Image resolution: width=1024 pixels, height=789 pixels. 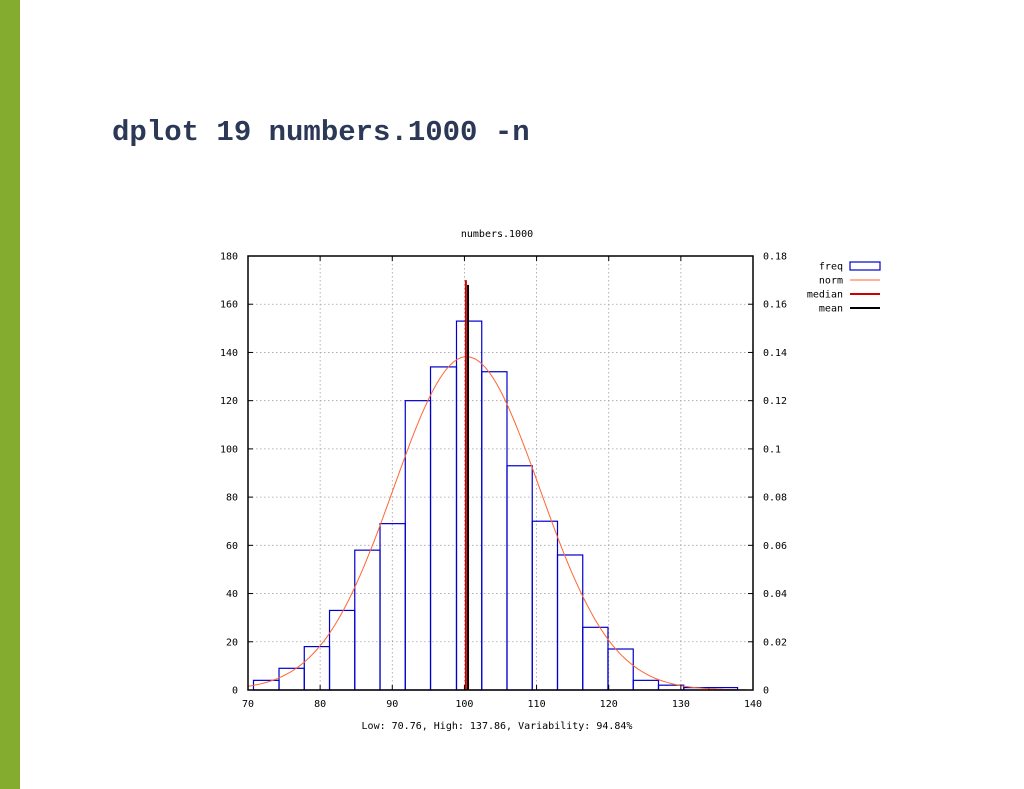 I want to click on y2-tick-label: 0.16, so click(x=775, y=305).